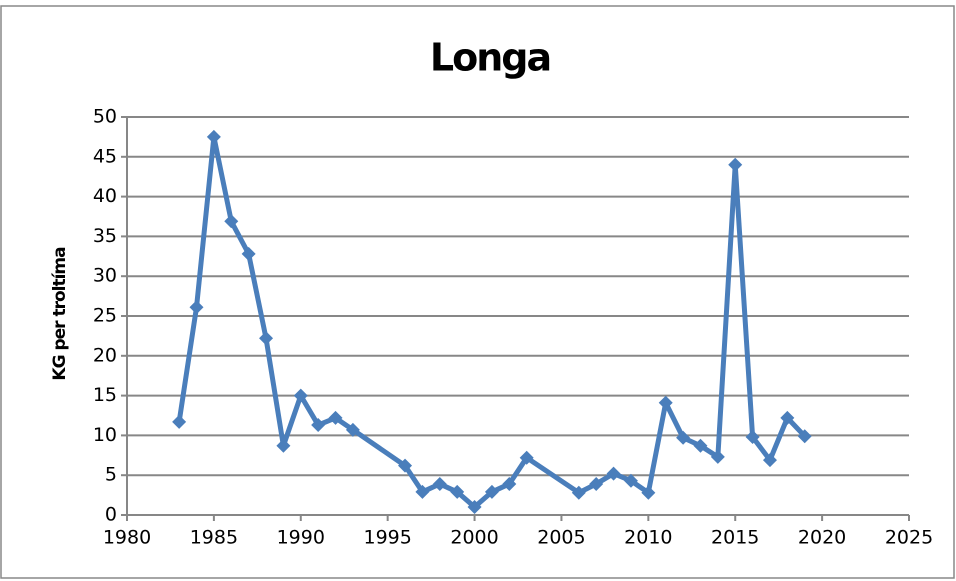 This screenshot has height=581, width=956. Describe the element at coordinates (105, 355) in the screenshot. I see `y-tick-label: 20` at that location.